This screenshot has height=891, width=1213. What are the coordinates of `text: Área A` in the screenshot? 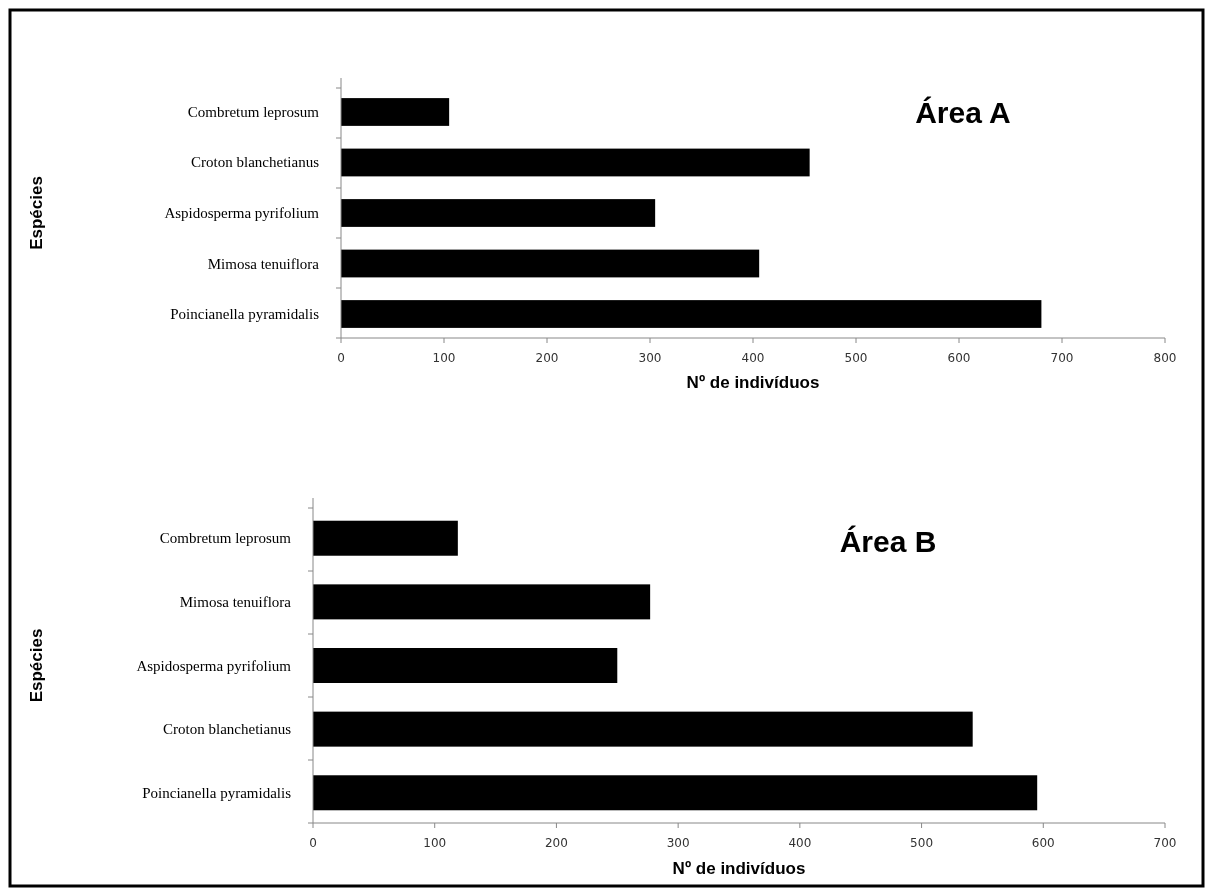 It's located at (963, 112).